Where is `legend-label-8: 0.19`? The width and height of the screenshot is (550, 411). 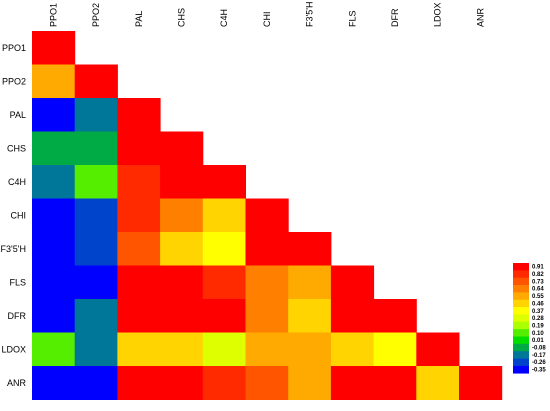 legend-label-8: 0.19 is located at coordinates (538, 326).